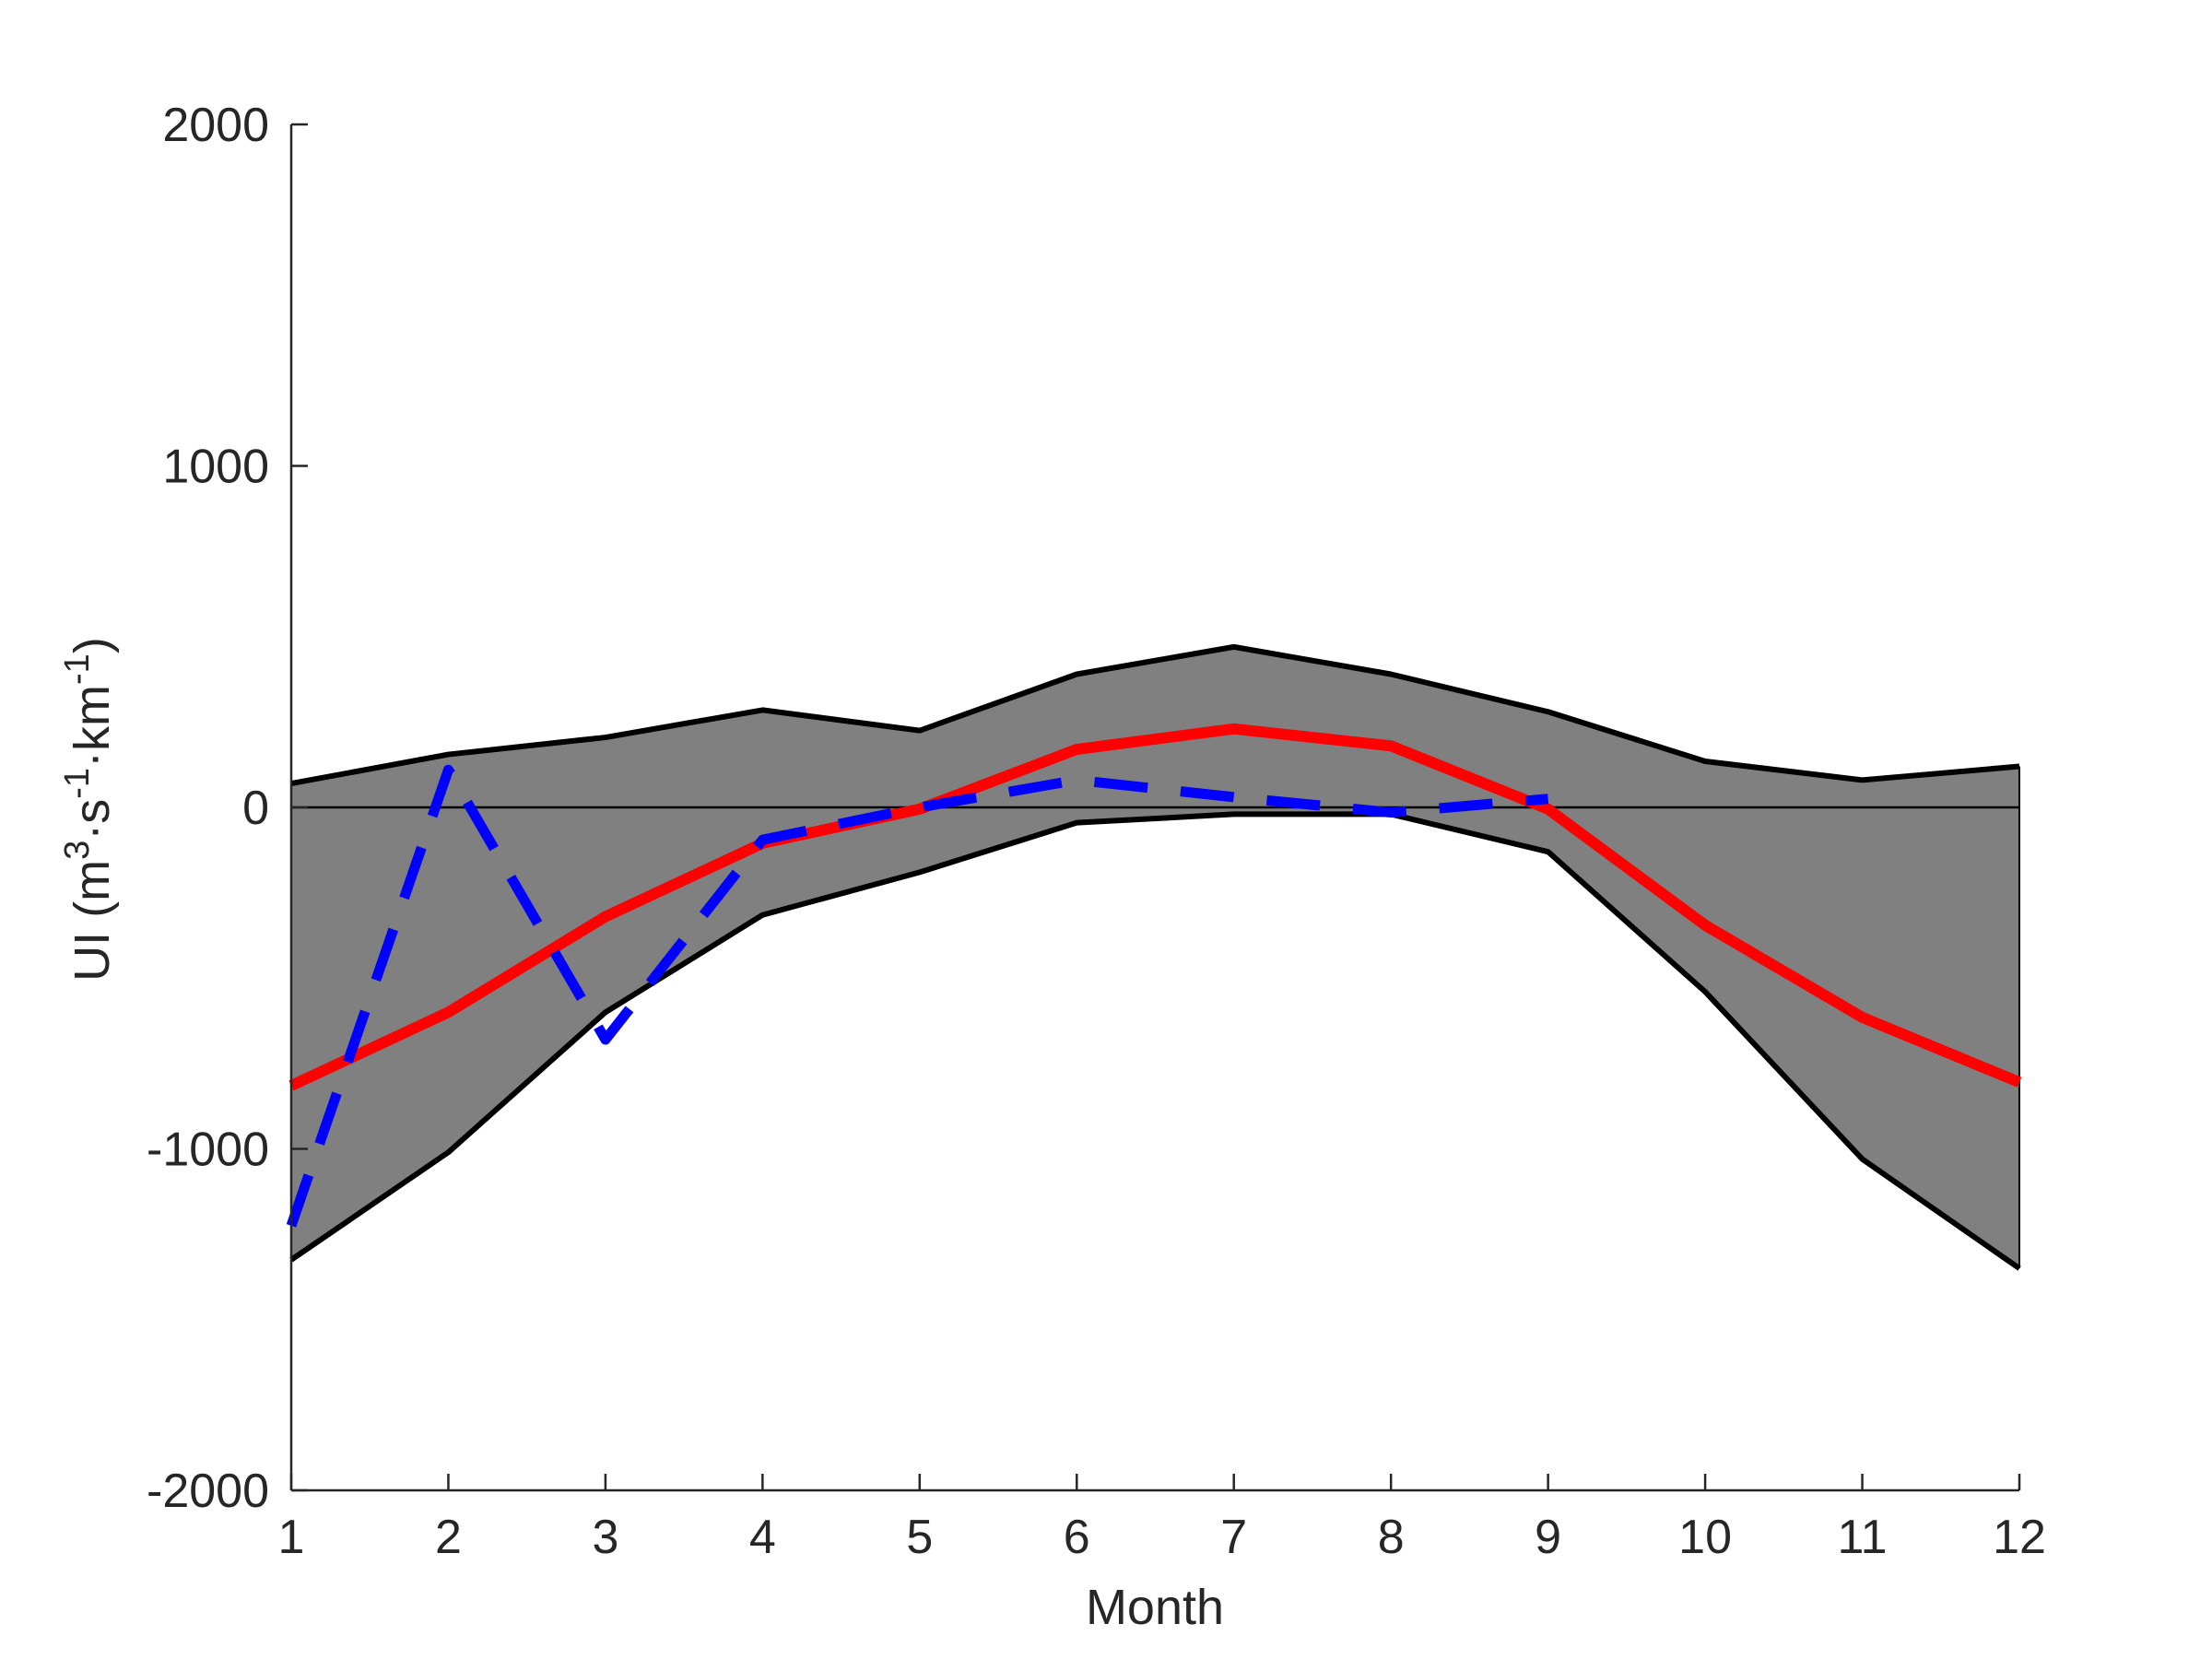 The width and height of the screenshot is (2212, 1659). I want to click on x-tick-label: 12, so click(2019, 1537).